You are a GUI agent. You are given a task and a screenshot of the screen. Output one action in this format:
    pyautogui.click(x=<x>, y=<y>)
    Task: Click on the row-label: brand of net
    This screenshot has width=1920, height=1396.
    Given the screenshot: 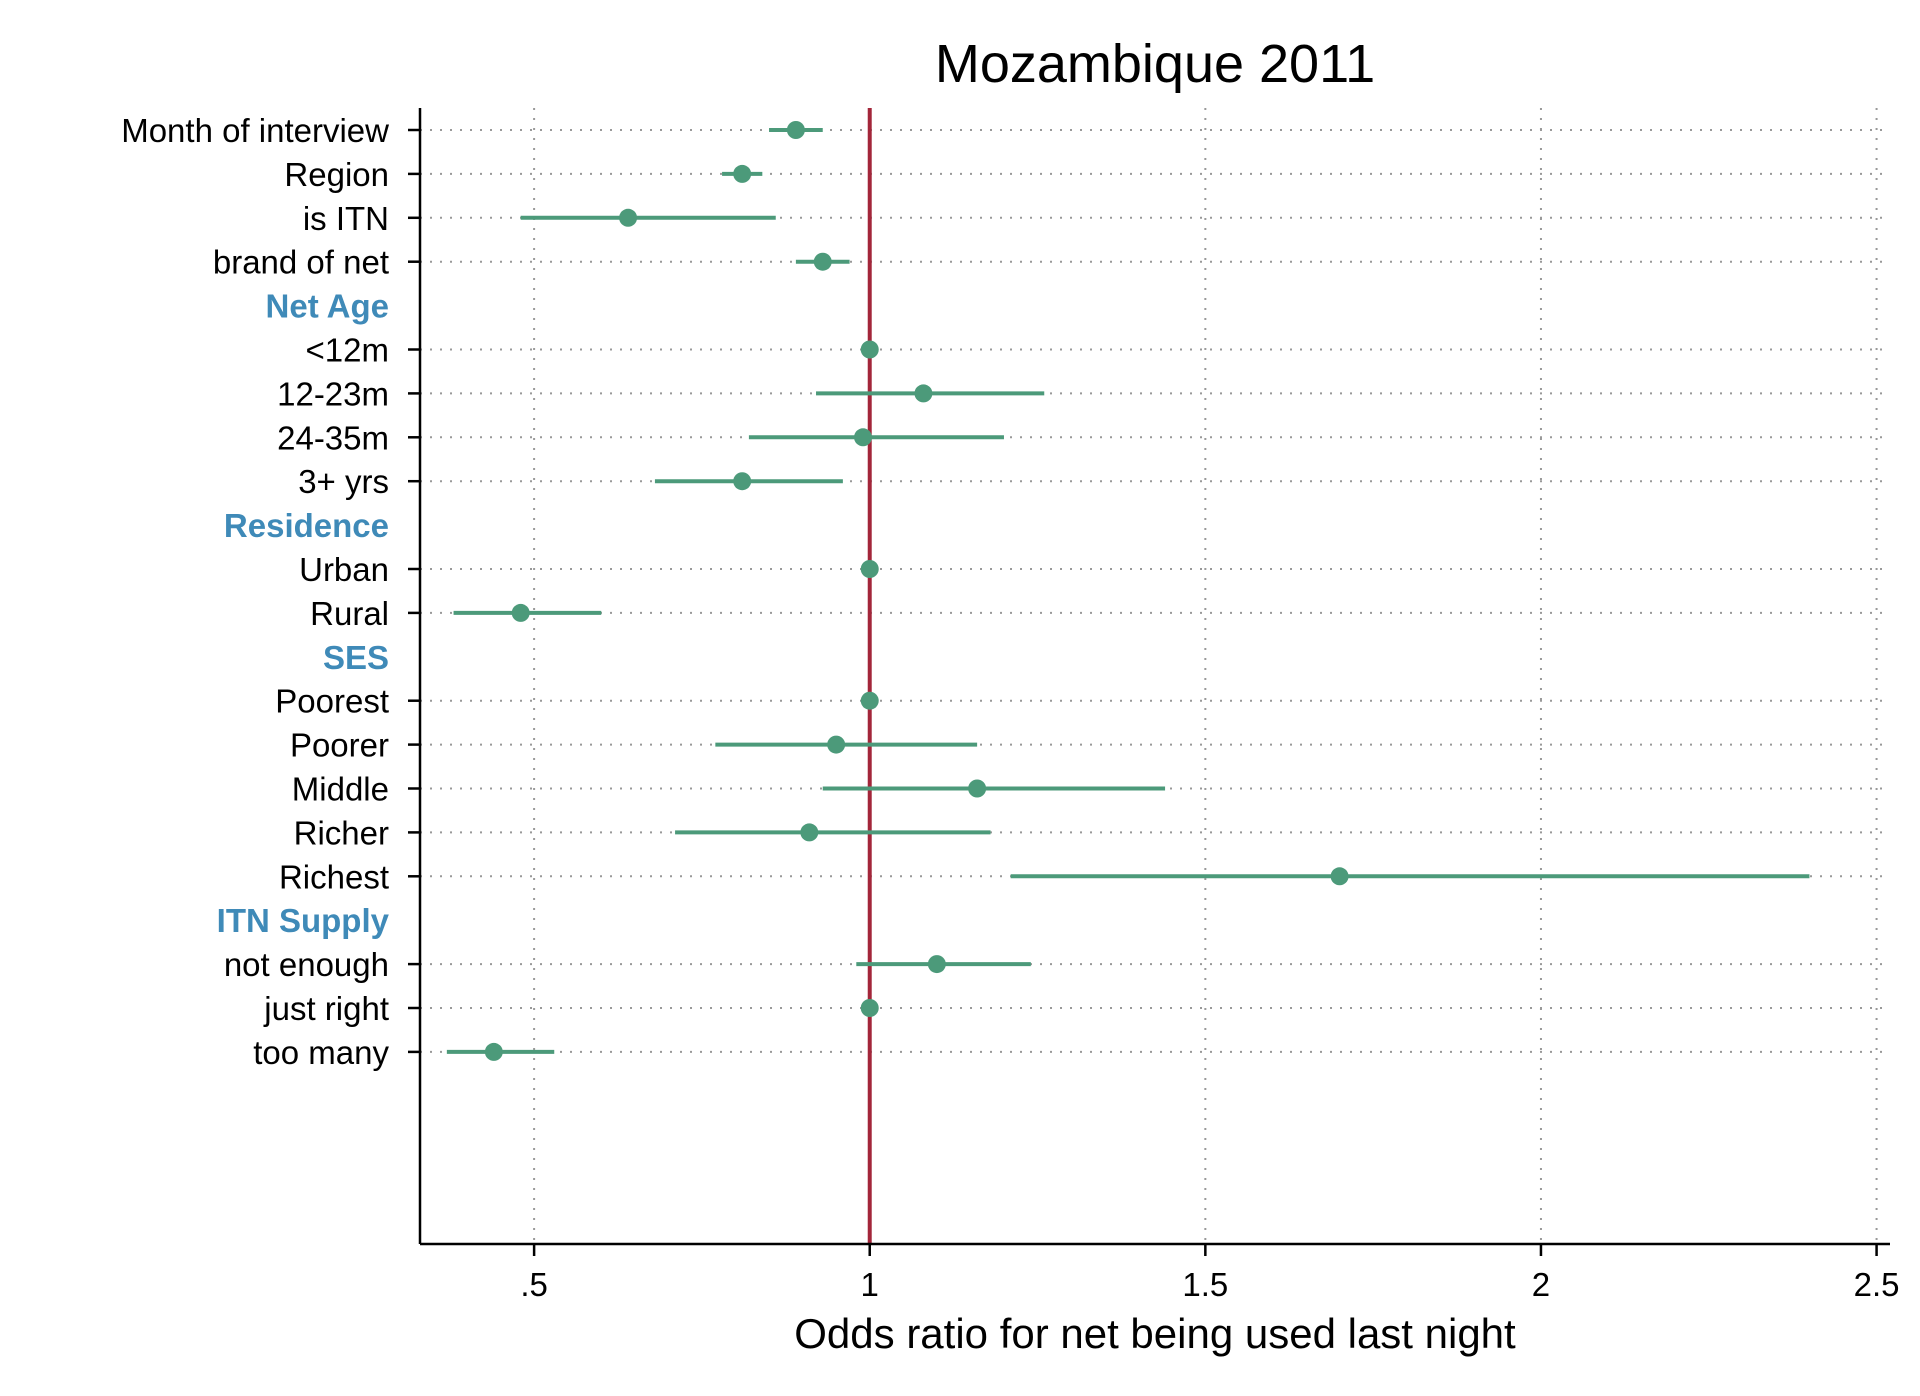 What is the action you would take?
    pyautogui.click(x=301, y=262)
    